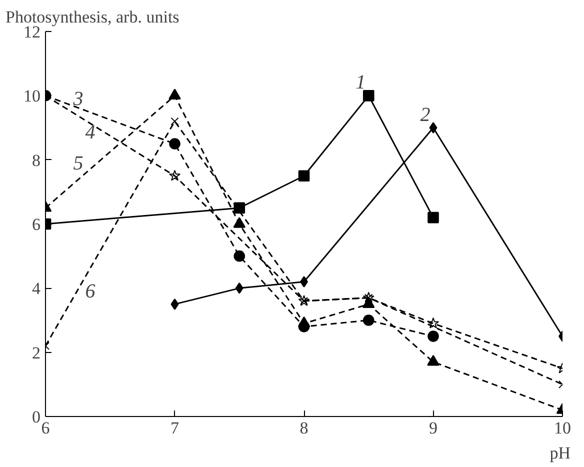 The height and width of the screenshot is (467, 584). I want to click on y-tick-label: 4, so click(36, 288).